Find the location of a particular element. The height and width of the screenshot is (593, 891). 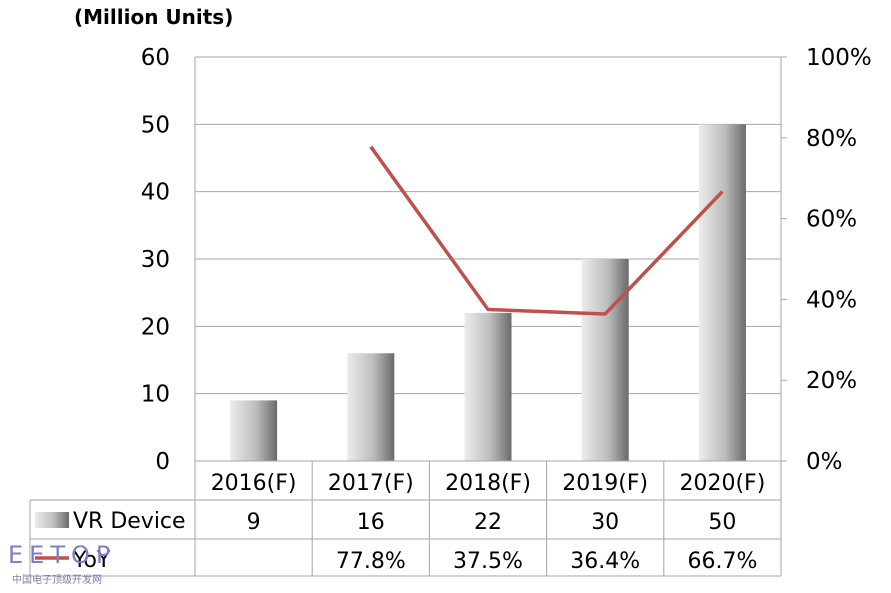

legend-label: VR Device is located at coordinates (129, 521).